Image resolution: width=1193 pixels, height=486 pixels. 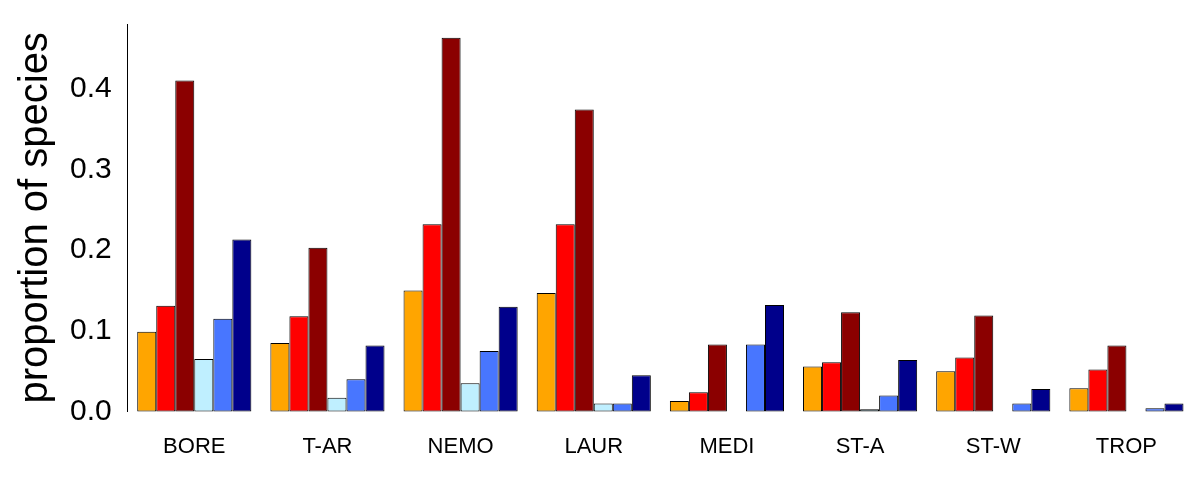 I want to click on y-axis-title: proportion of species, so click(x=33, y=218).